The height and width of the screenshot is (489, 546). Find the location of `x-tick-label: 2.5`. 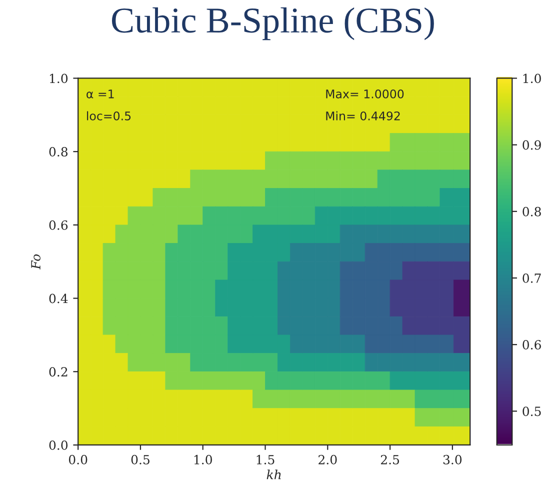

x-tick-label: 2.5 is located at coordinates (390, 459).